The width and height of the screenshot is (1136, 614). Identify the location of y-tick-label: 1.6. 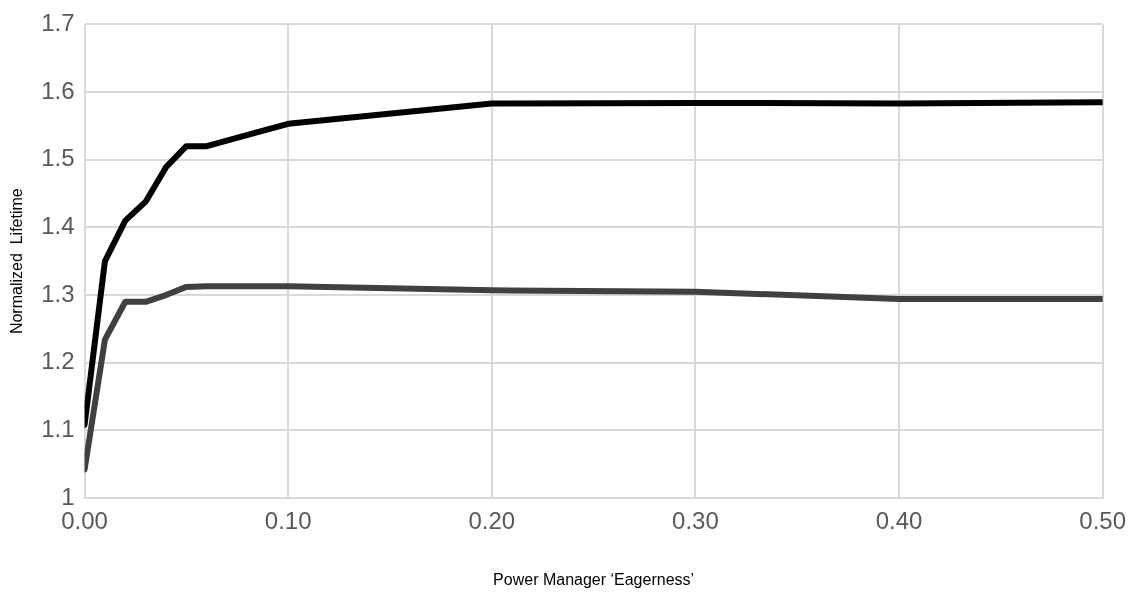
(58, 90).